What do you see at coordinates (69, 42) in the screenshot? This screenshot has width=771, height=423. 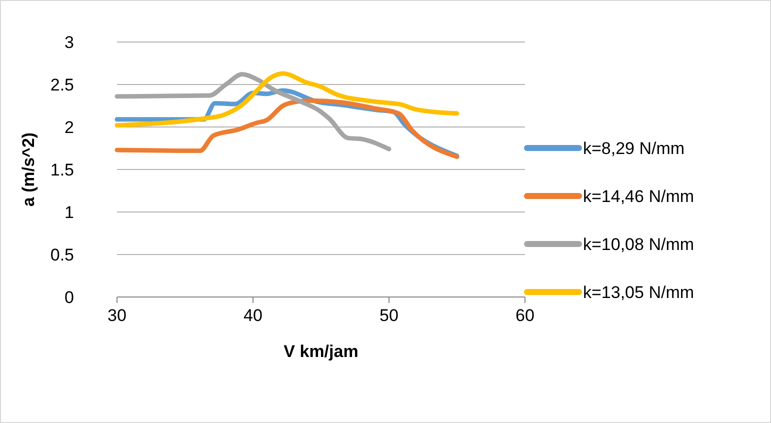 I see `y-tick-label: 3` at bounding box center [69, 42].